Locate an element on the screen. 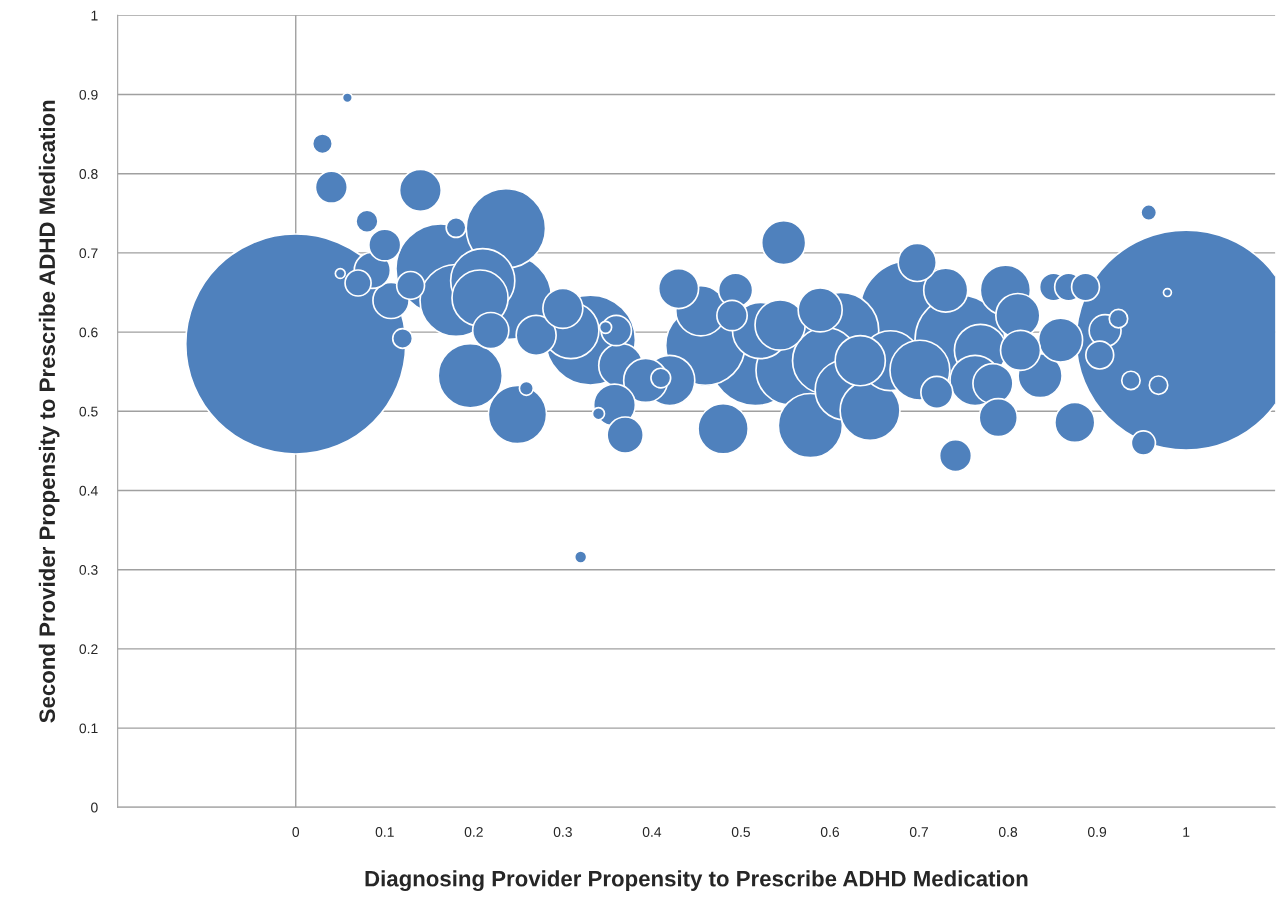  y-tick-label: 1 is located at coordinates (94, 15).